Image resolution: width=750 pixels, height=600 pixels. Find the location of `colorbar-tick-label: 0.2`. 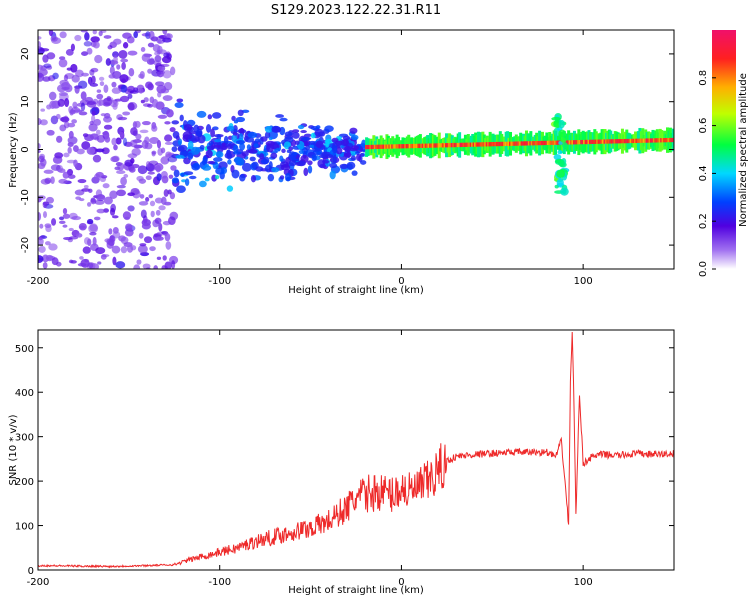

colorbar-tick-label: 0.2 is located at coordinates (703, 221).